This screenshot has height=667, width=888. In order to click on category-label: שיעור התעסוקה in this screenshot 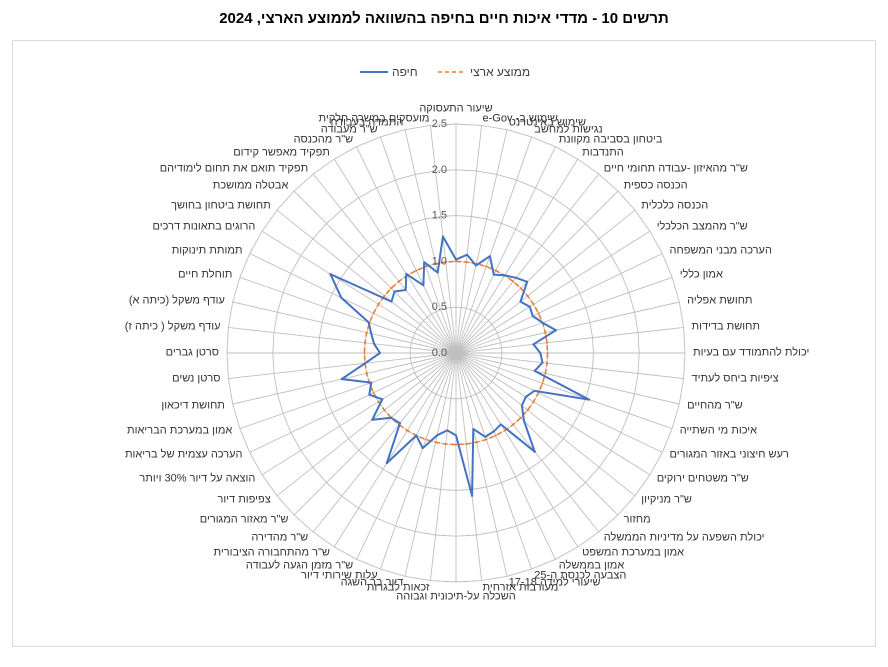, I will do `click(456, 108)`.